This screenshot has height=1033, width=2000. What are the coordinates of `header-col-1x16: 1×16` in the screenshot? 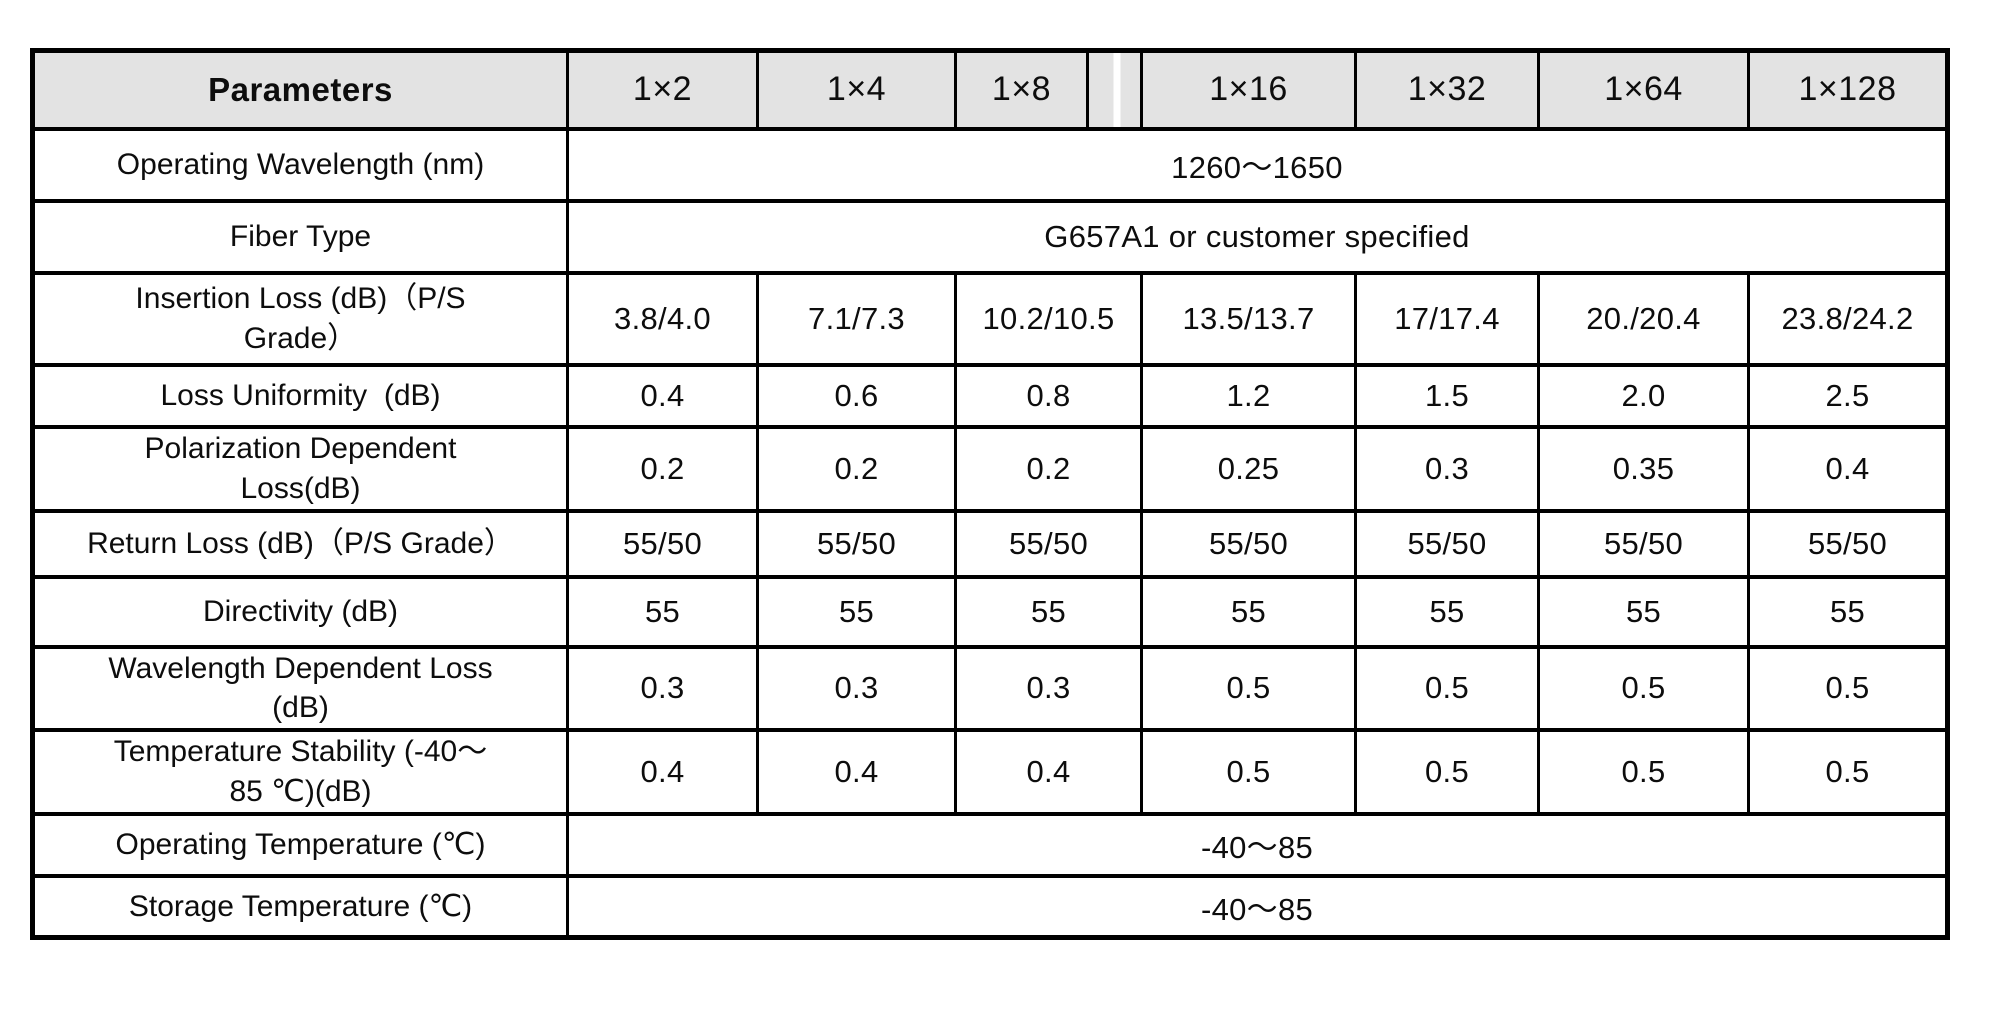 It's located at (1248, 89).